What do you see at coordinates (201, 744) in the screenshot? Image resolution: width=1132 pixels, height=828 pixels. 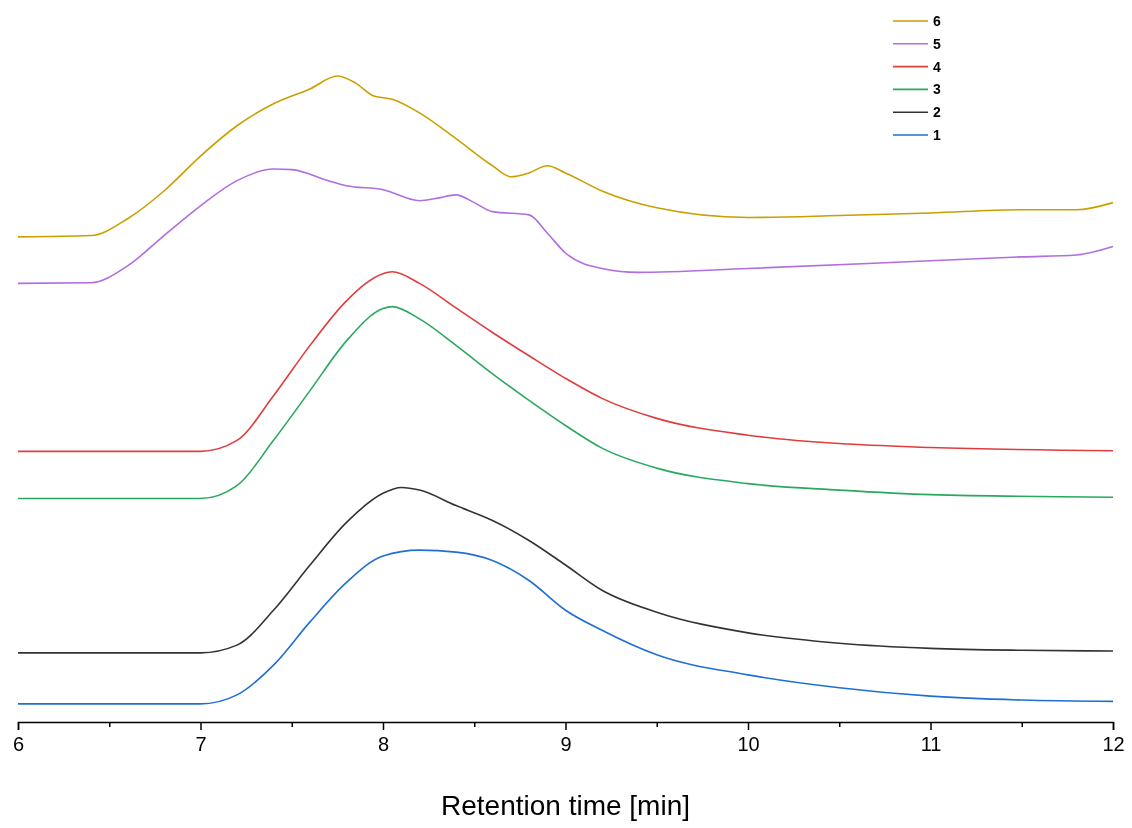 I see `x-tick-label: 7` at bounding box center [201, 744].